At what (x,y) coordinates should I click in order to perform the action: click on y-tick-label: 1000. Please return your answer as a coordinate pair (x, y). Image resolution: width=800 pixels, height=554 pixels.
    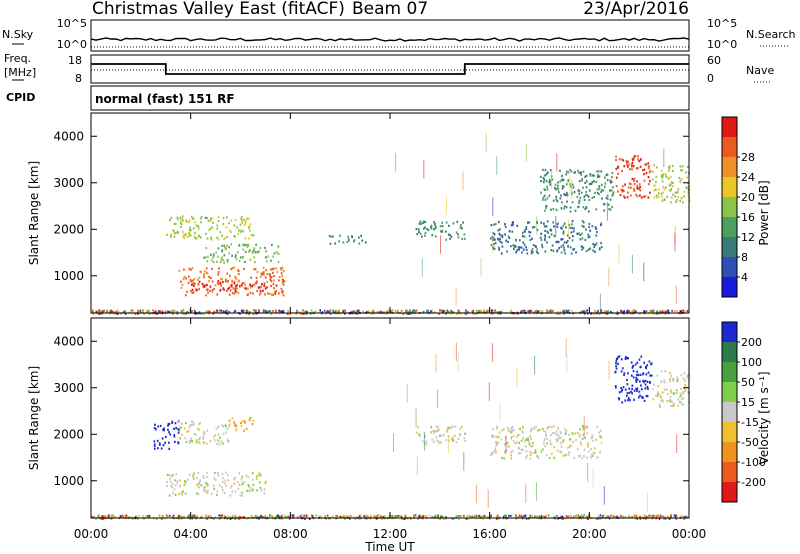
    Looking at the image, I should click on (68, 481).